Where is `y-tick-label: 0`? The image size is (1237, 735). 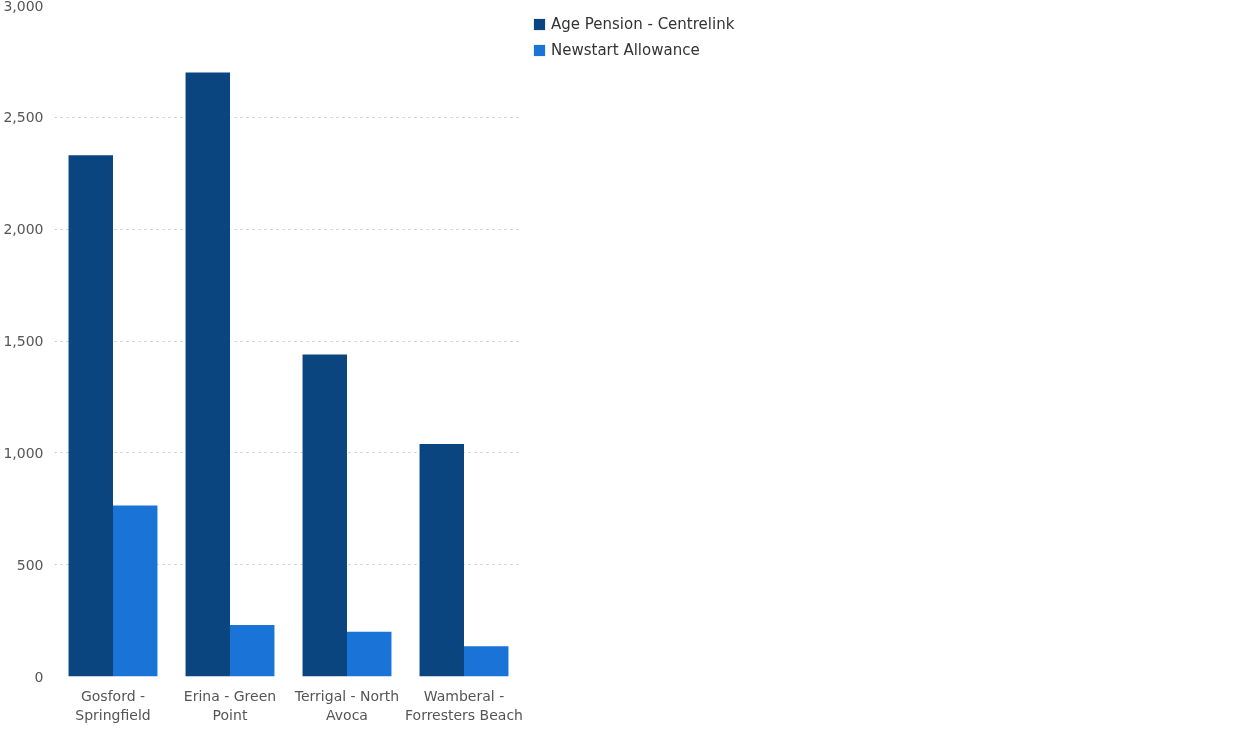
y-tick-label: 0 is located at coordinates (39, 676).